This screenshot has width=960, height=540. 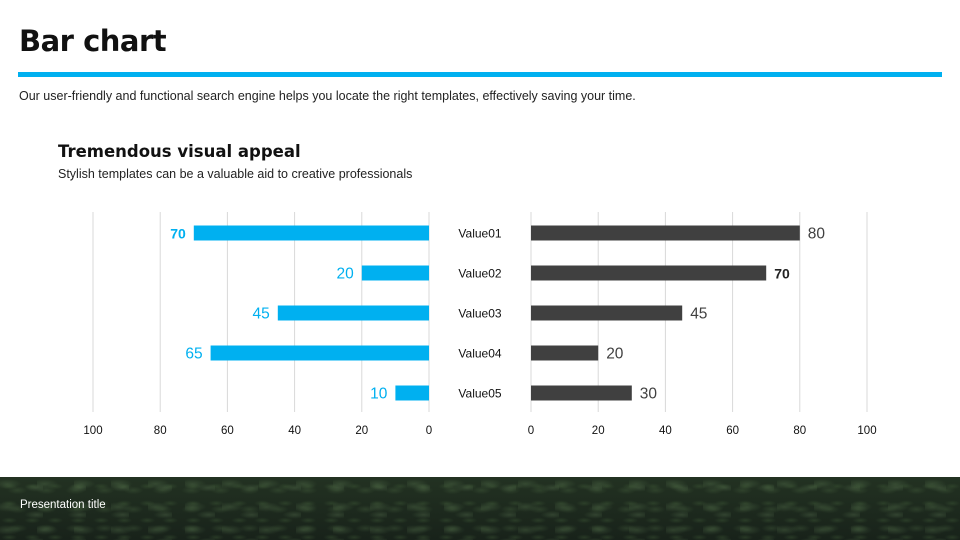 I want to click on category-label: Value01, so click(x=479, y=234).